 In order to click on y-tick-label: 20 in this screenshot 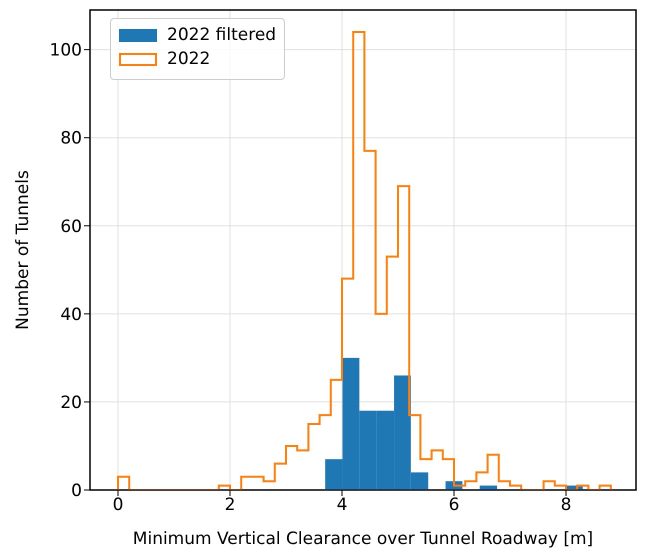, I will do `click(71, 402)`.